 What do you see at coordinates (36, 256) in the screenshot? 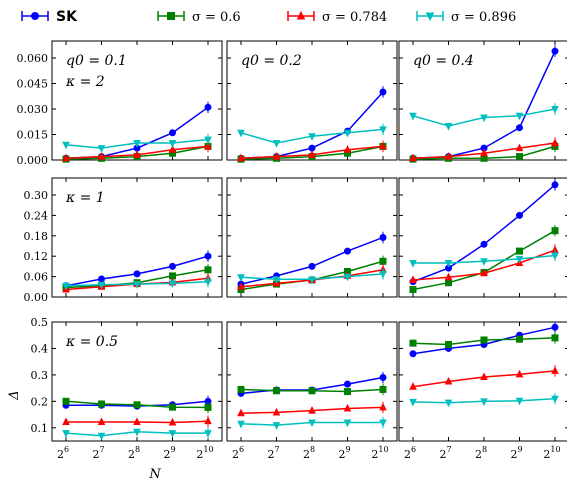
I see `y-tick-label: 0.12` at bounding box center [36, 256].